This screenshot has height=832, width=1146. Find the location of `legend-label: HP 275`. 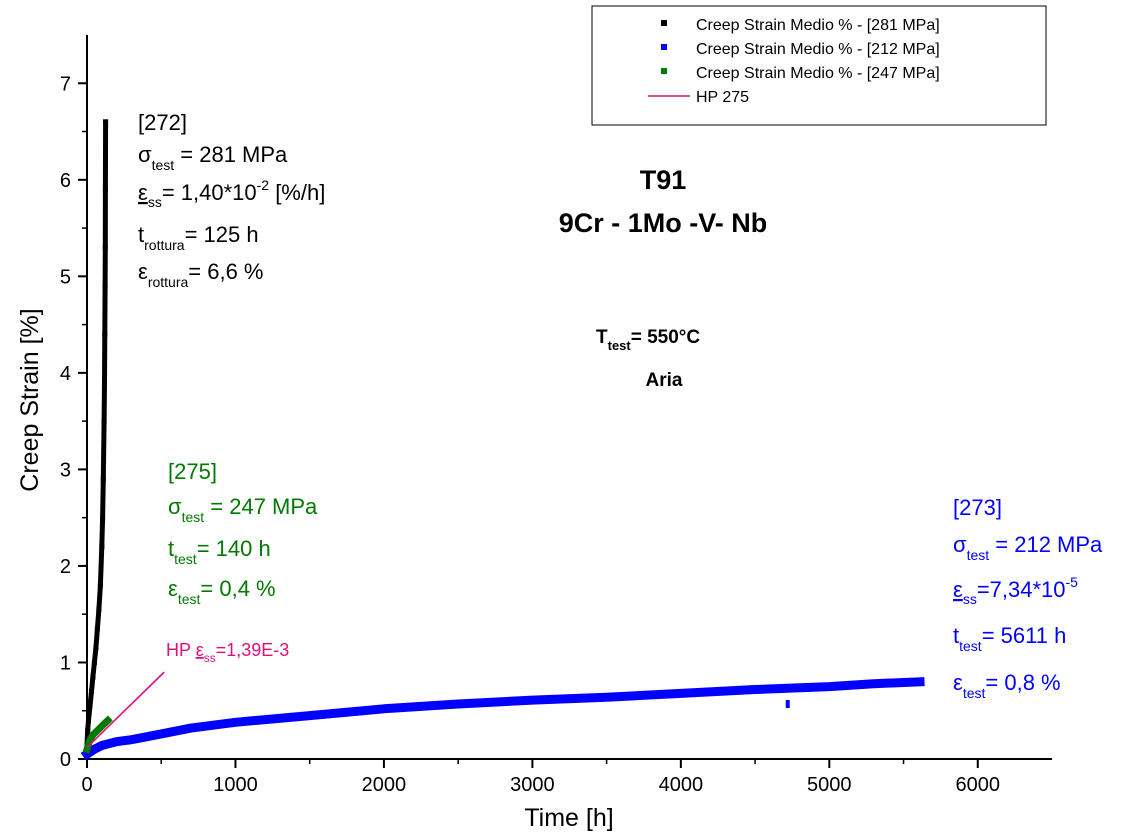

legend-label: HP 275 is located at coordinates (722, 97).